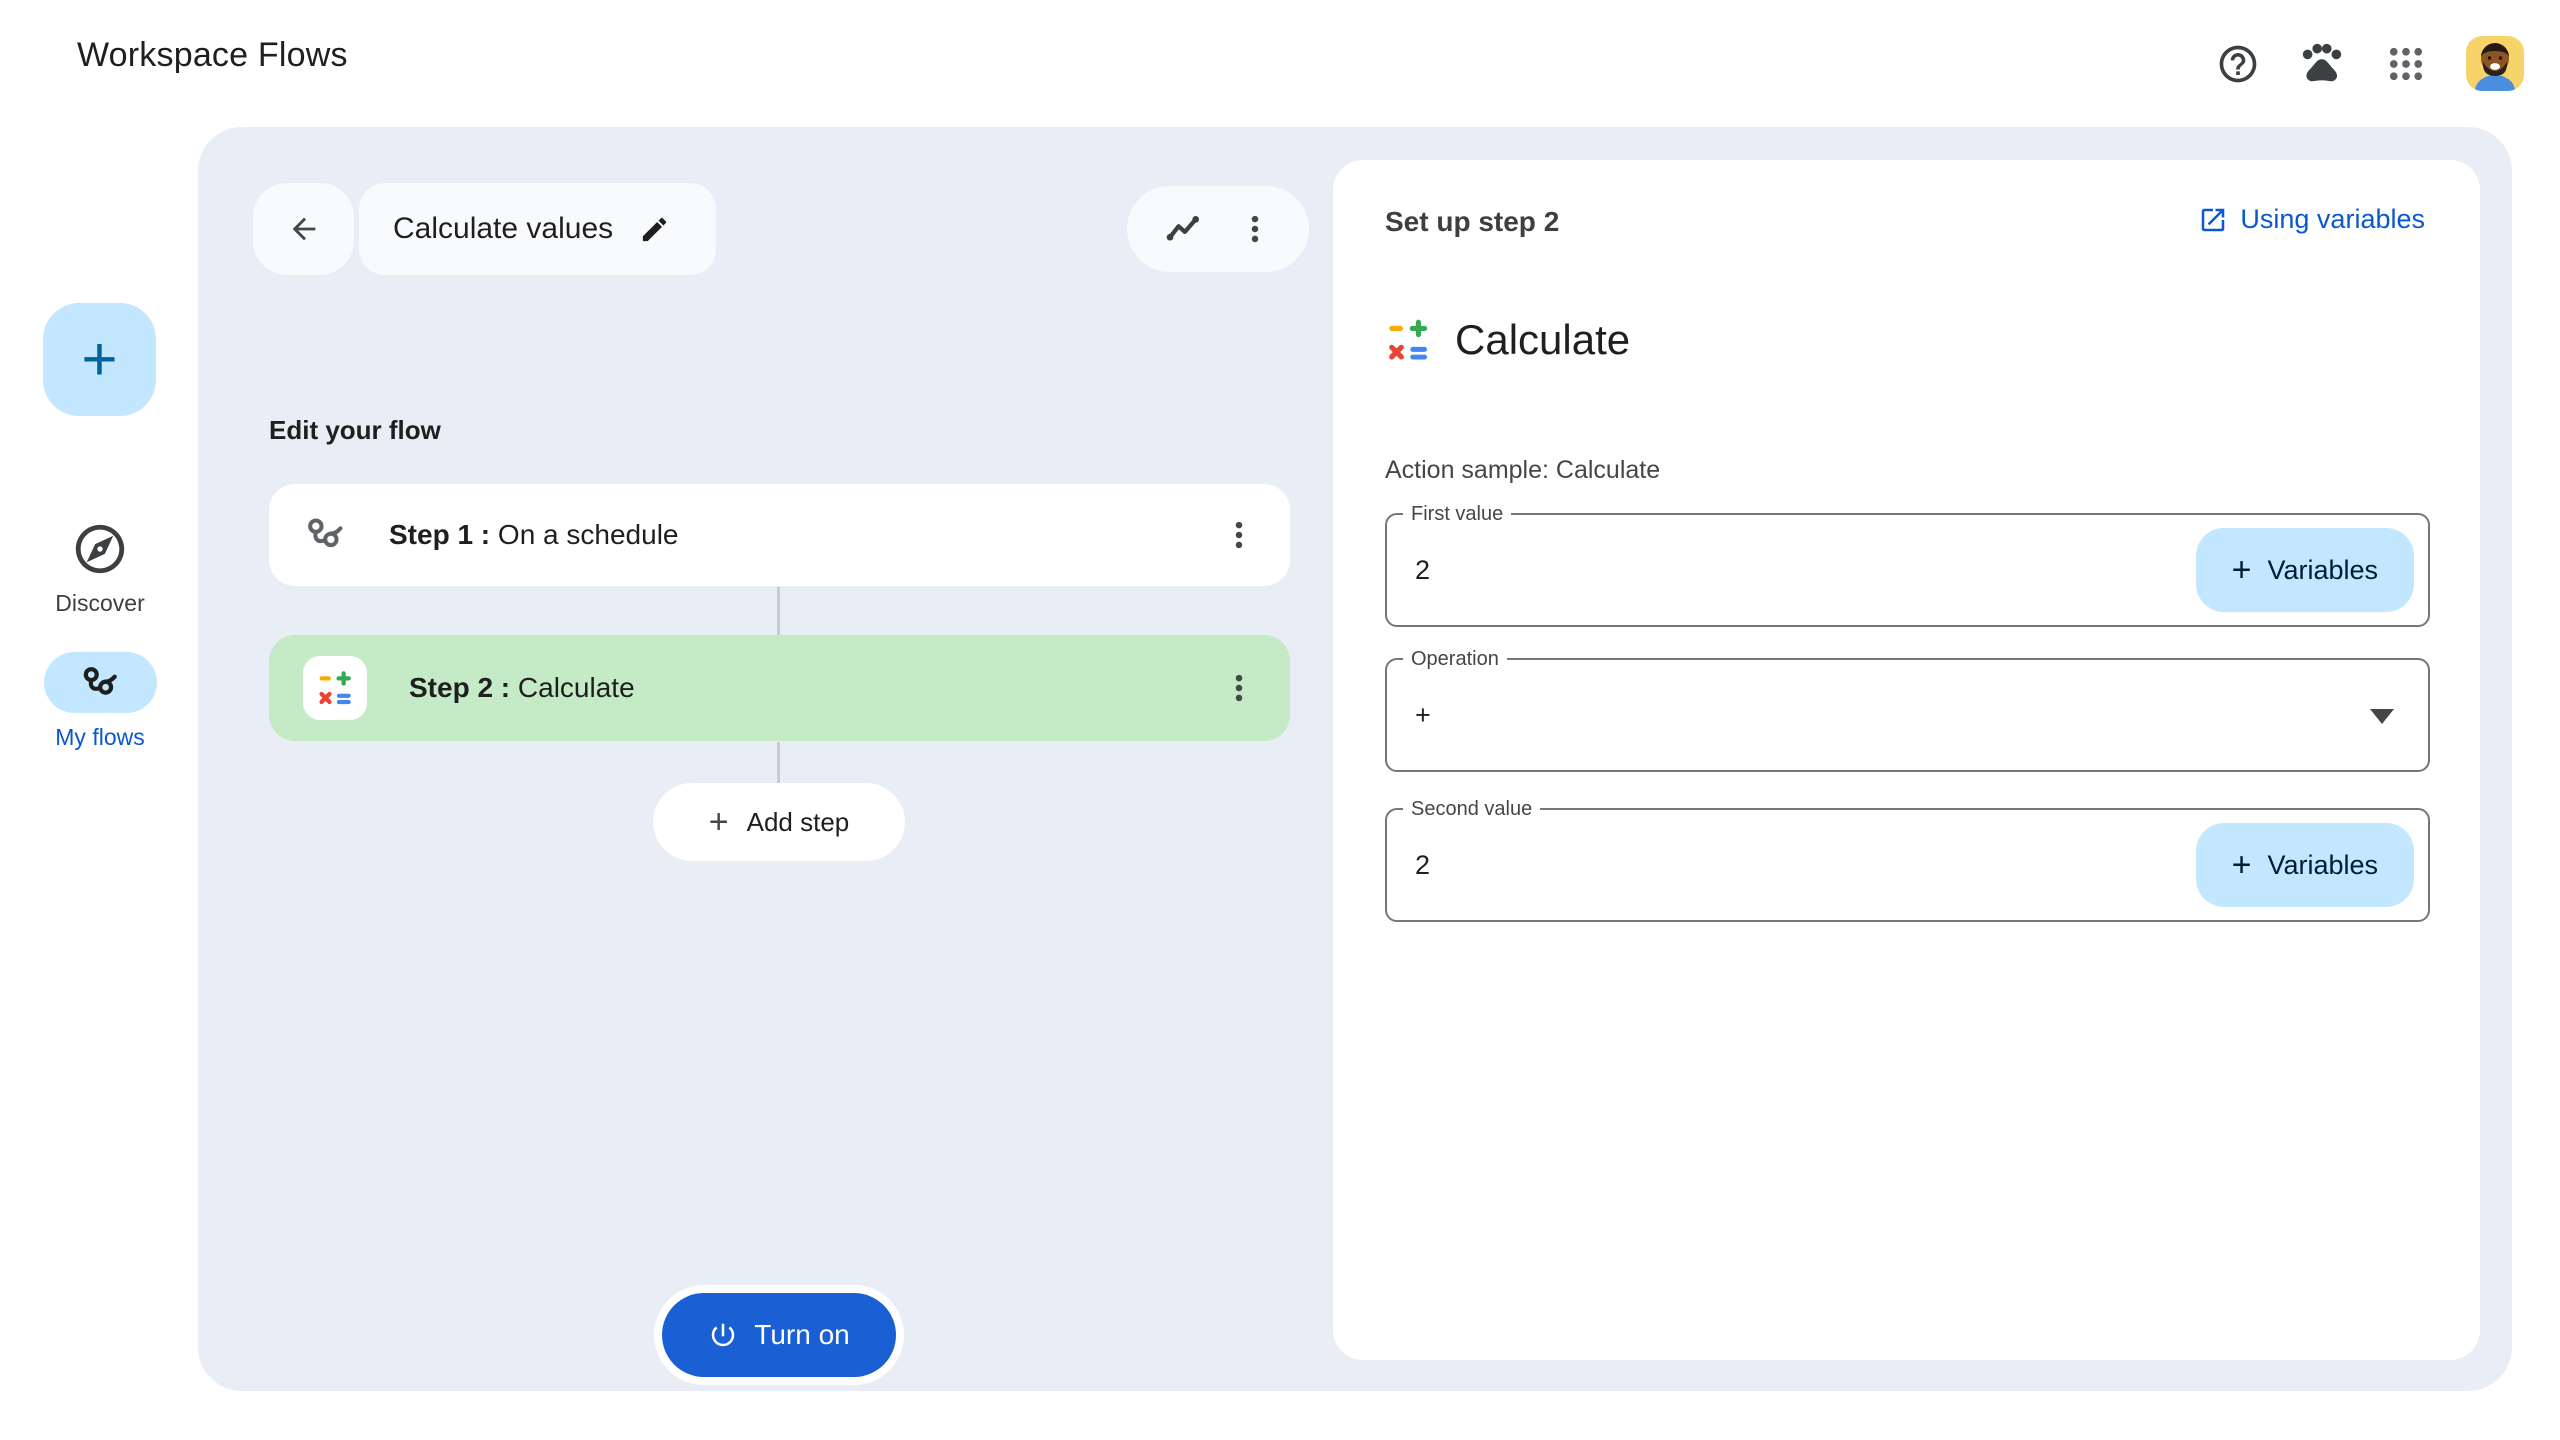 This screenshot has height=1440, width=2560. What do you see at coordinates (100, 548) in the screenshot?
I see `compass-icon` at bounding box center [100, 548].